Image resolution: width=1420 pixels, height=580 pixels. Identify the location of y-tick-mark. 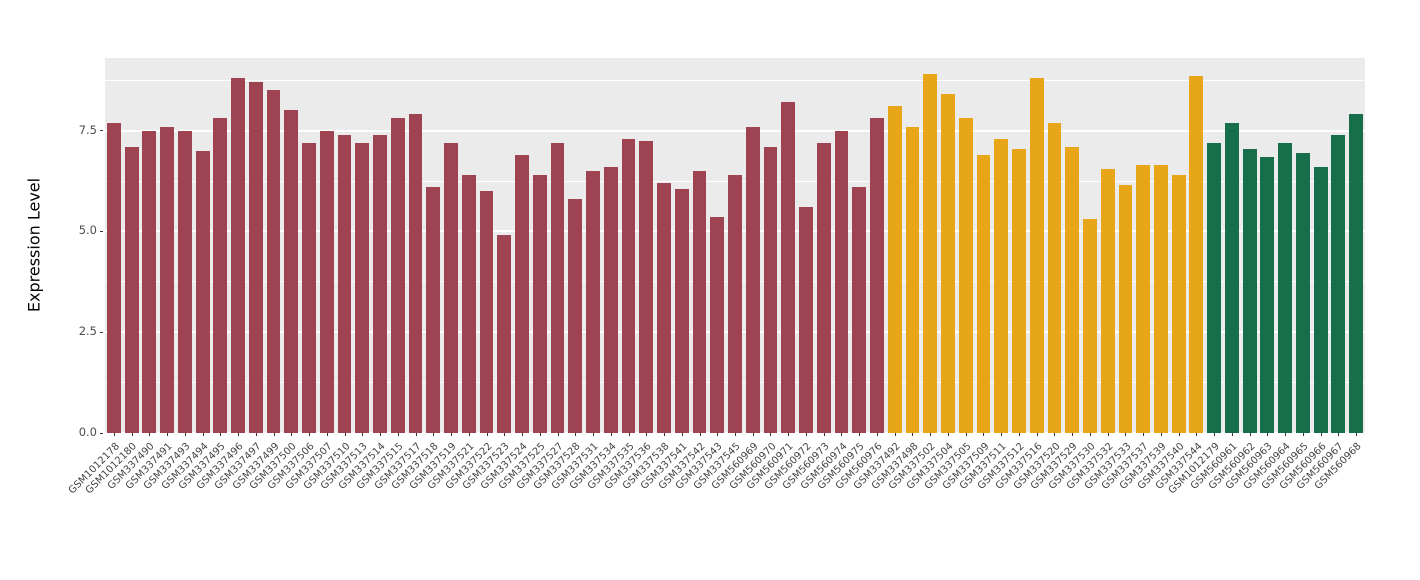
(101, 131).